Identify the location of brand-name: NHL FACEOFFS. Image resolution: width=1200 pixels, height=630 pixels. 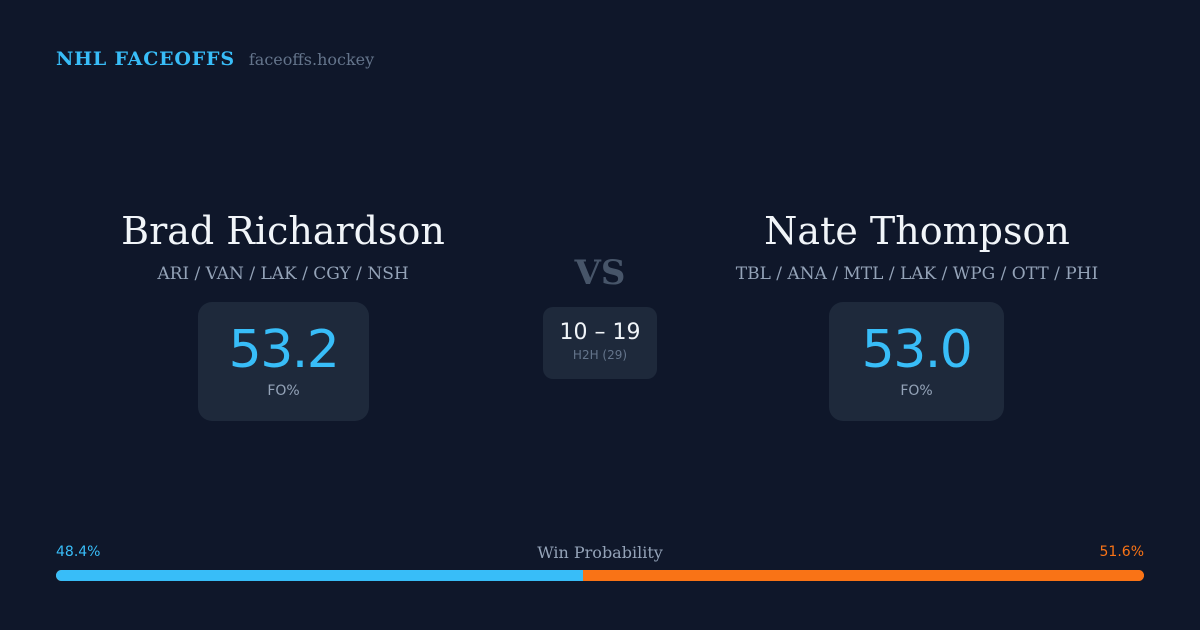
(145, 59).